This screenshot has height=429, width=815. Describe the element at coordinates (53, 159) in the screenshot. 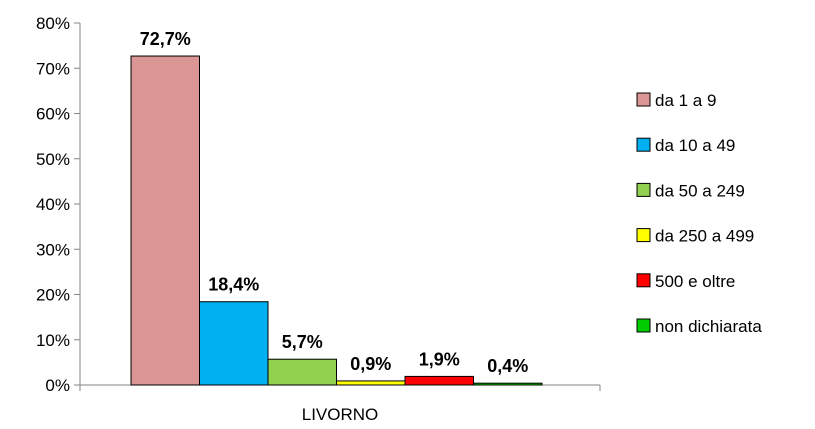

I see `y-tick-label: 50%` at that location.